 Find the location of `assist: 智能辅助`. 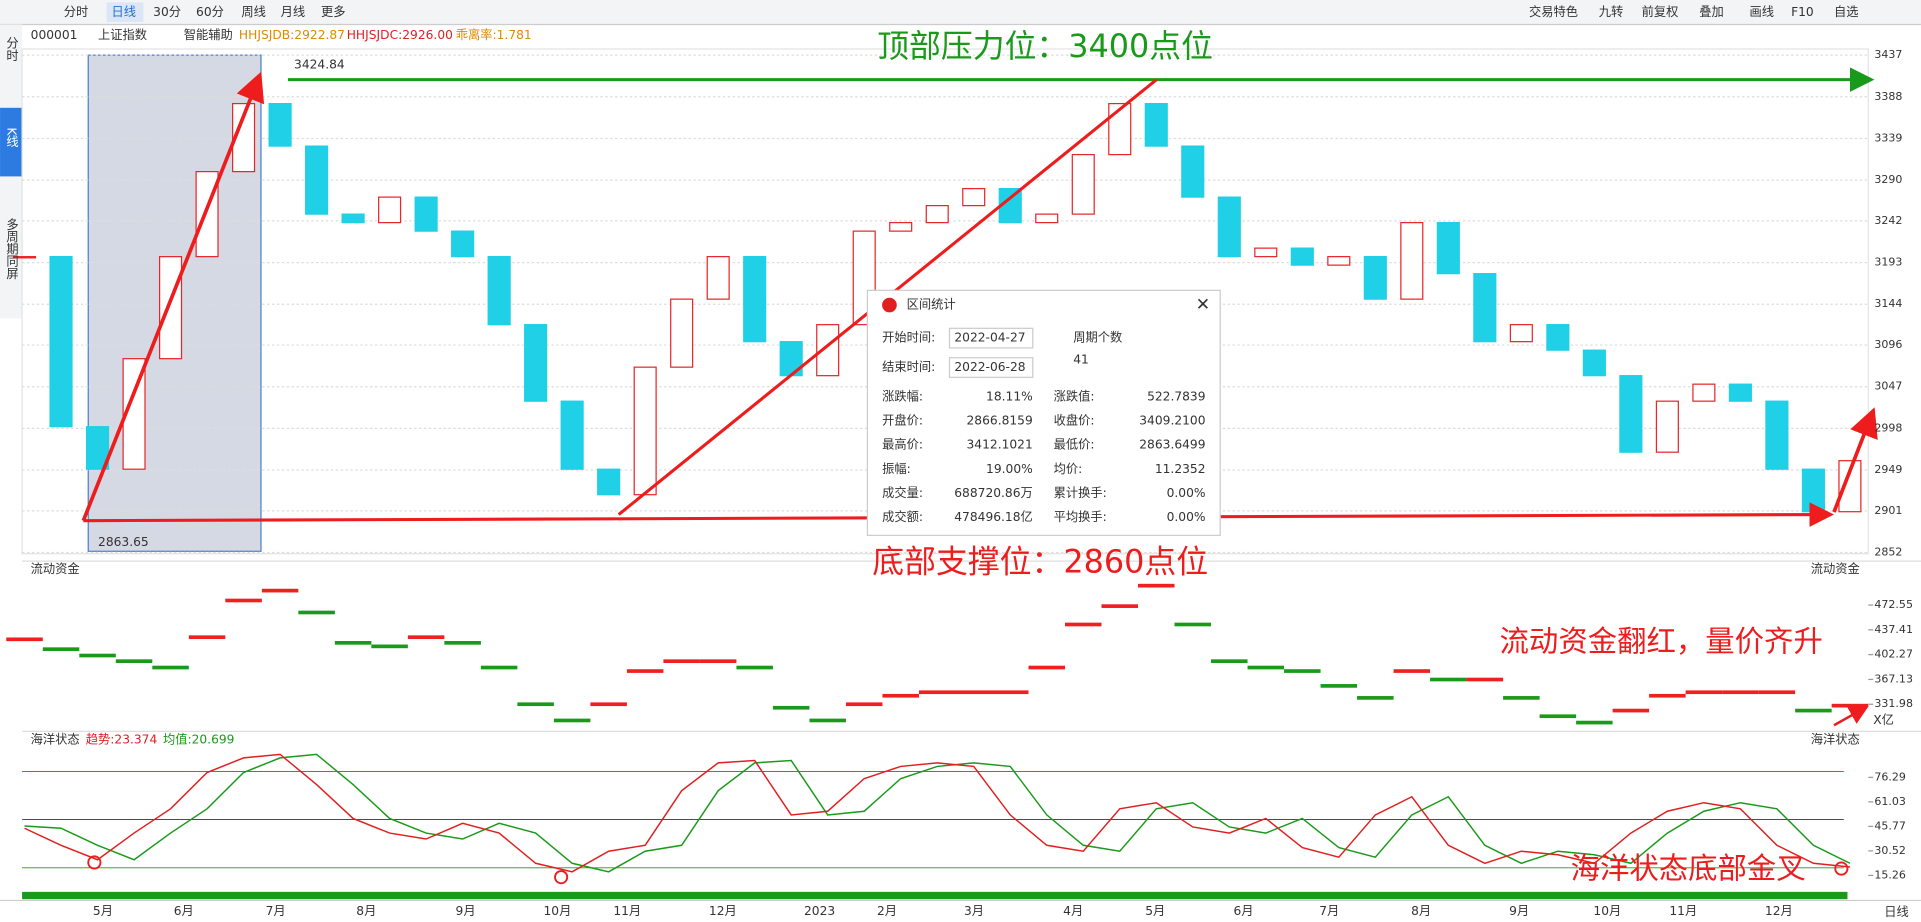

assist: 智能辅助 is located at coordinates (208, 34).